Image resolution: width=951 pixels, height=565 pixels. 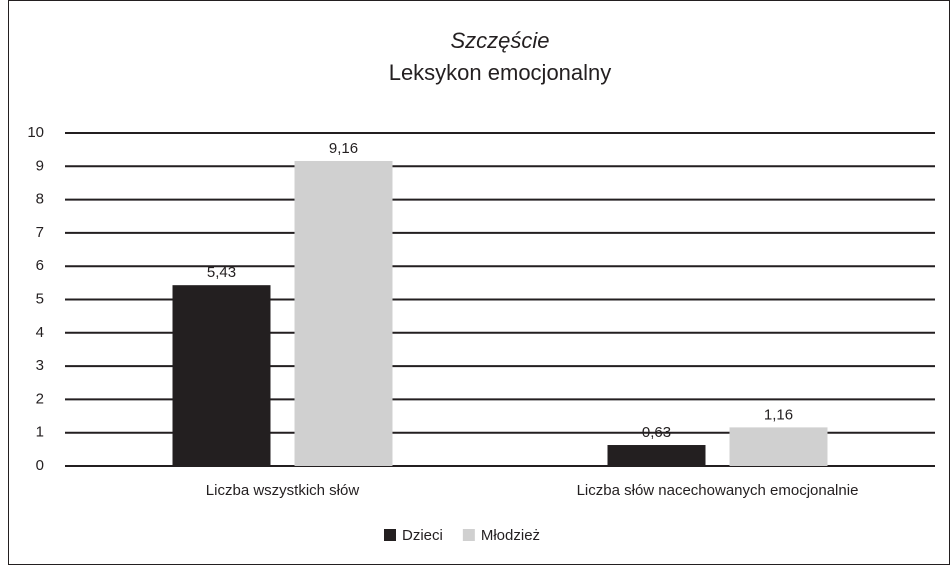 I want to click on y-tick-label: 7, so click(x=40, y=232).